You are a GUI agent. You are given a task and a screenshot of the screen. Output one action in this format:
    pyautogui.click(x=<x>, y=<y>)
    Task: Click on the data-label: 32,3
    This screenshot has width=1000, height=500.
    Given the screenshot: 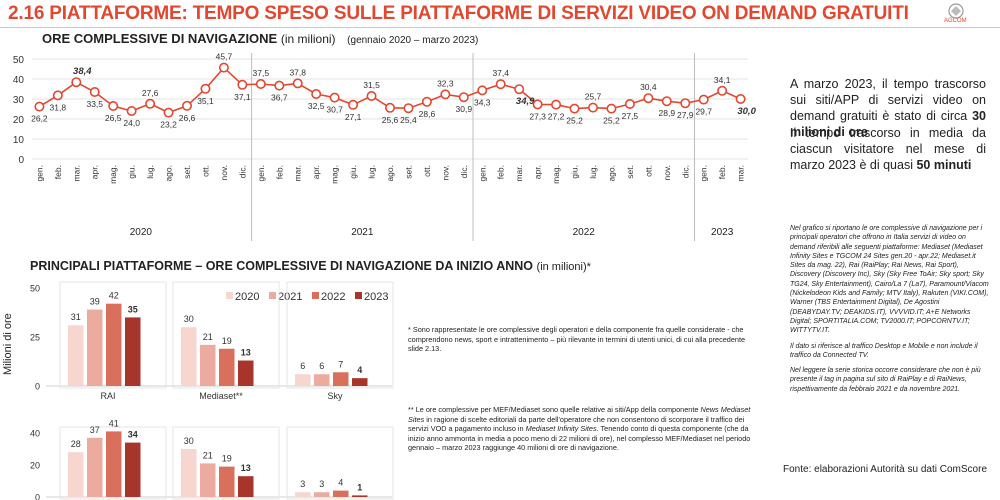 What is the action you would take?
    pyautogui.click(x=445, y=83)
    